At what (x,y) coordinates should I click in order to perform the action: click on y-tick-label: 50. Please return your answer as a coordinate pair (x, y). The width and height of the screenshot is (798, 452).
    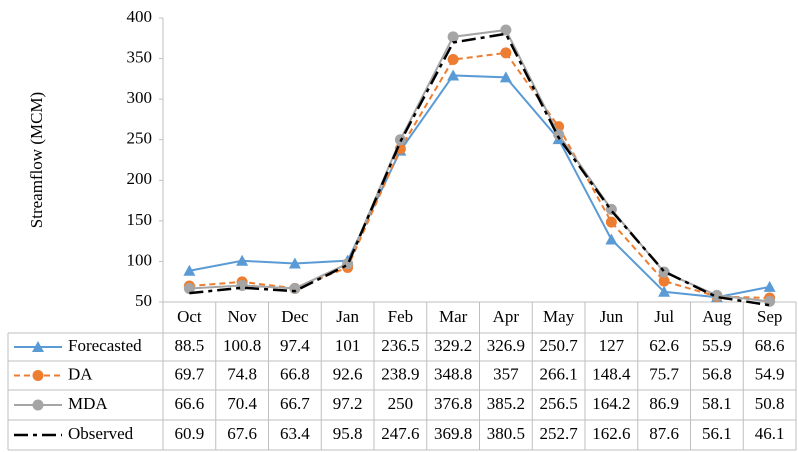
    Looking at the image, I should click on (143, 300).